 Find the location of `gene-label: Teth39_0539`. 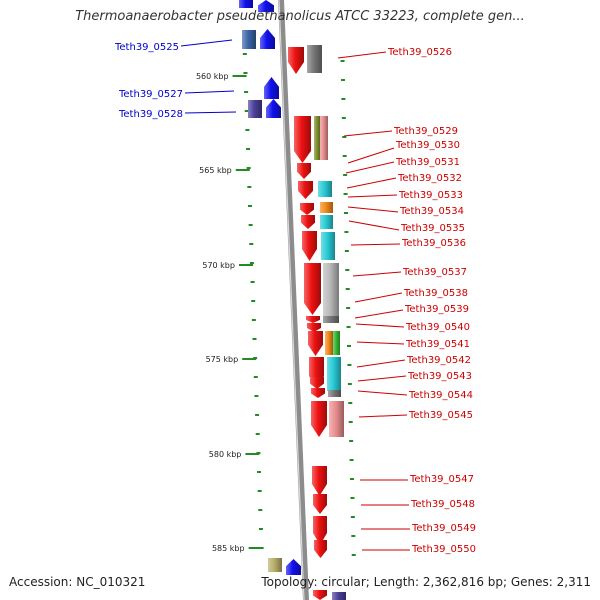

gene-label: Teth39_0539 is located at coordinates (436, 309).